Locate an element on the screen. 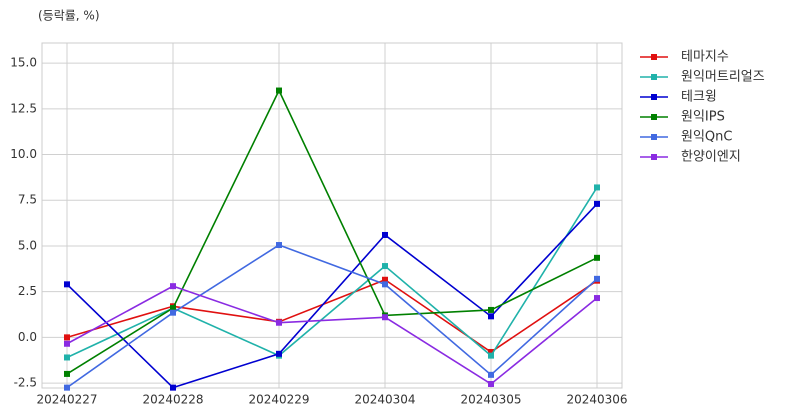 This screenshot has width=792, height=416. x-tick-label: 20240306 is located at coordinates (596, 400).